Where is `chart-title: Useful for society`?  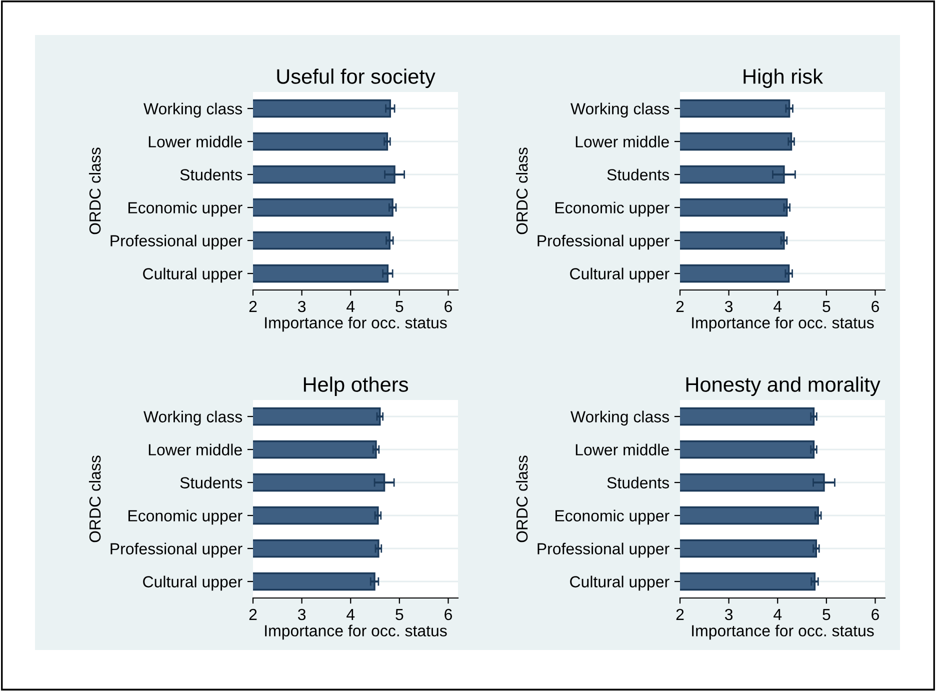
chart-title: Useful for society is located at coordinates (356, 78).